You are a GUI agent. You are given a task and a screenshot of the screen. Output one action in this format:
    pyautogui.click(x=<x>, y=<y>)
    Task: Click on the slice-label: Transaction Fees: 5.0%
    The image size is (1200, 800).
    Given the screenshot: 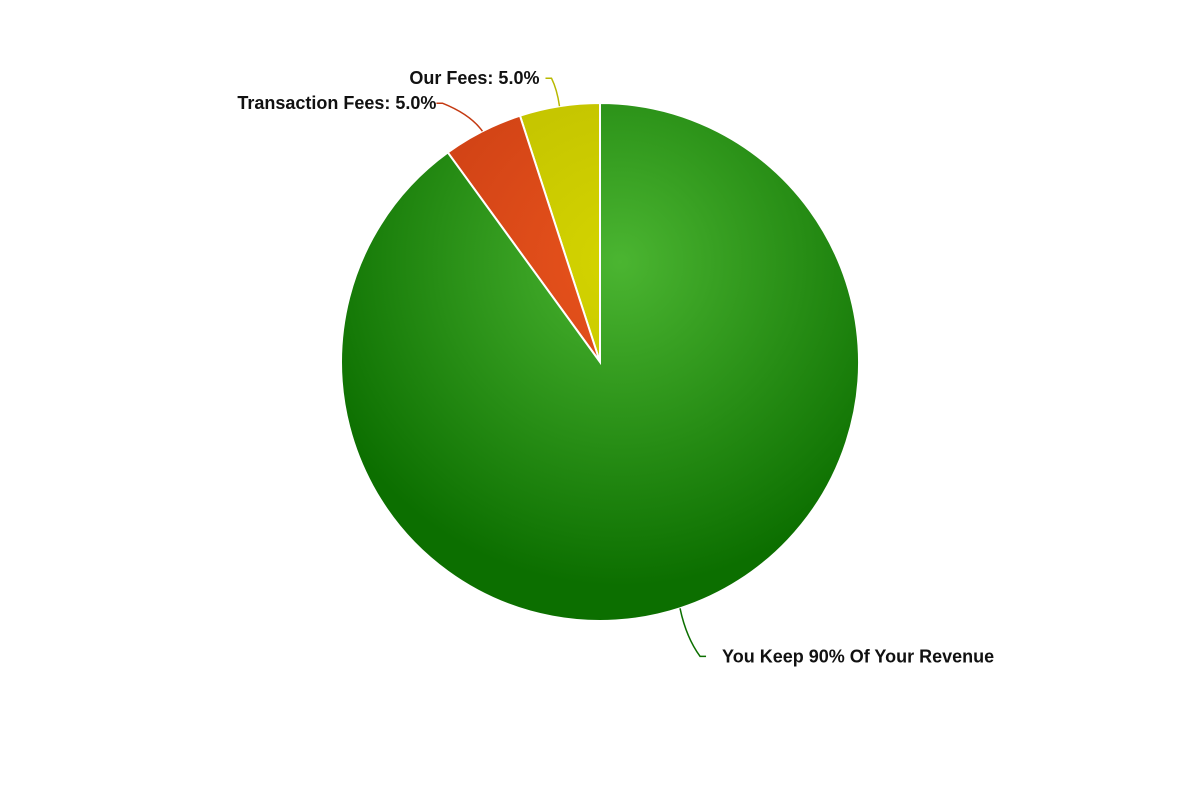 What is the action you would take?
    pyautogui.click(x=336, y=103)
    